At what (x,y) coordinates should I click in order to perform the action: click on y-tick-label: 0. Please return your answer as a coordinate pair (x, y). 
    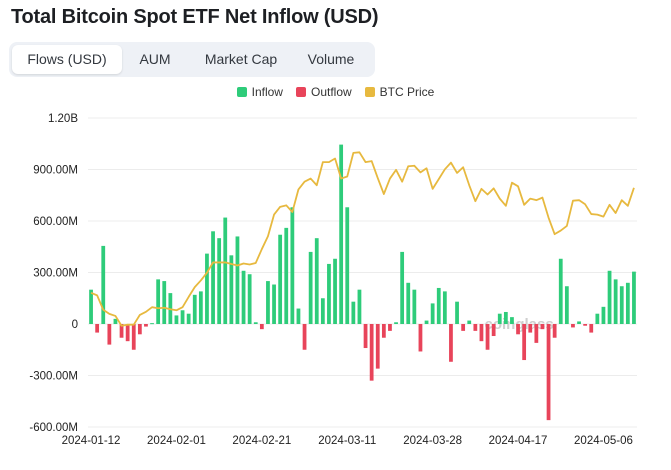
    Looking at the image, I should click on (75, 325).